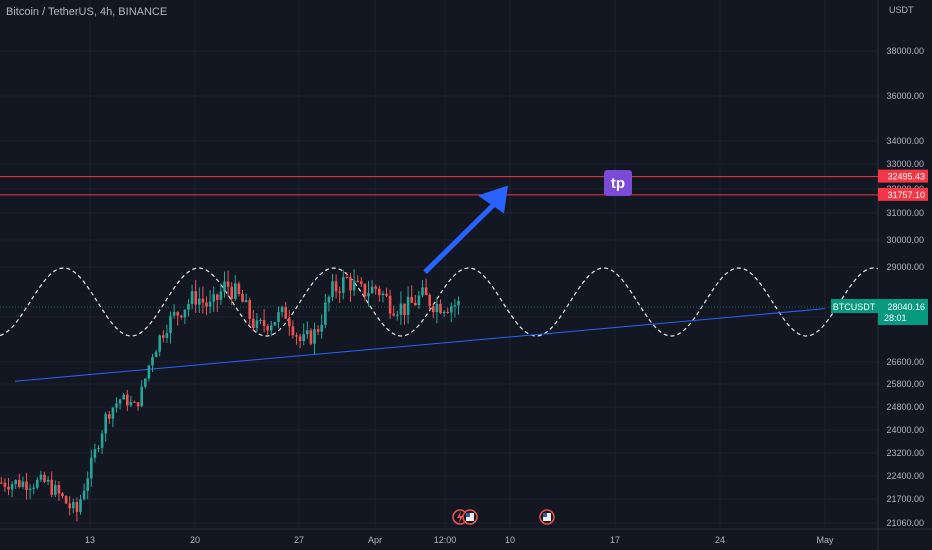 Image resolution: width=932 pixels, height=550 pixels. What do you see at coordinates (825, 540) in the screenshot?
I see `time-tick-label: May` at bounding box center [825, 540].